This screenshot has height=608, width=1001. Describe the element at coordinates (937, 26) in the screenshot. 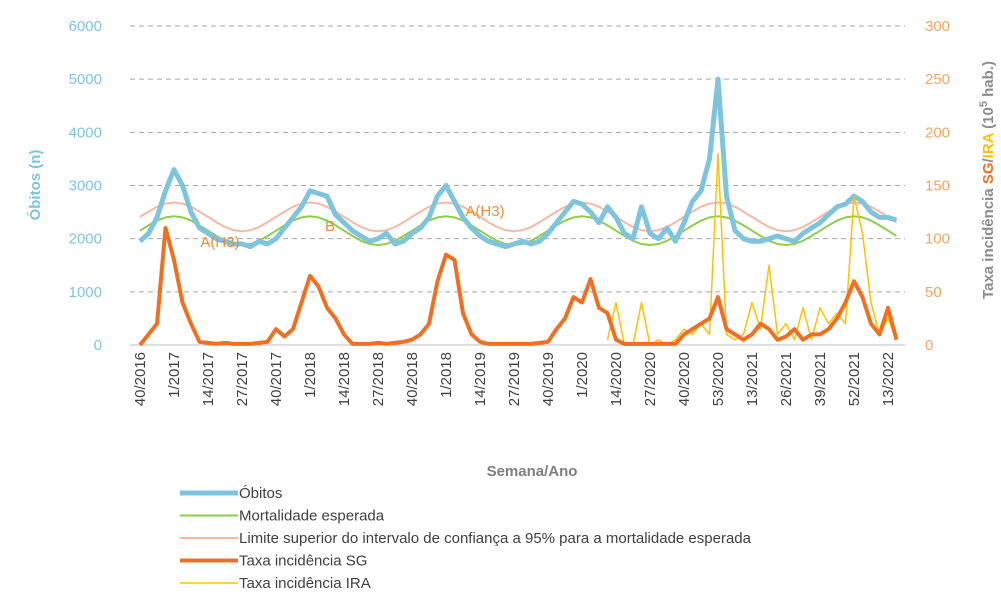

I see `y2-tick-label: 300` at that location.